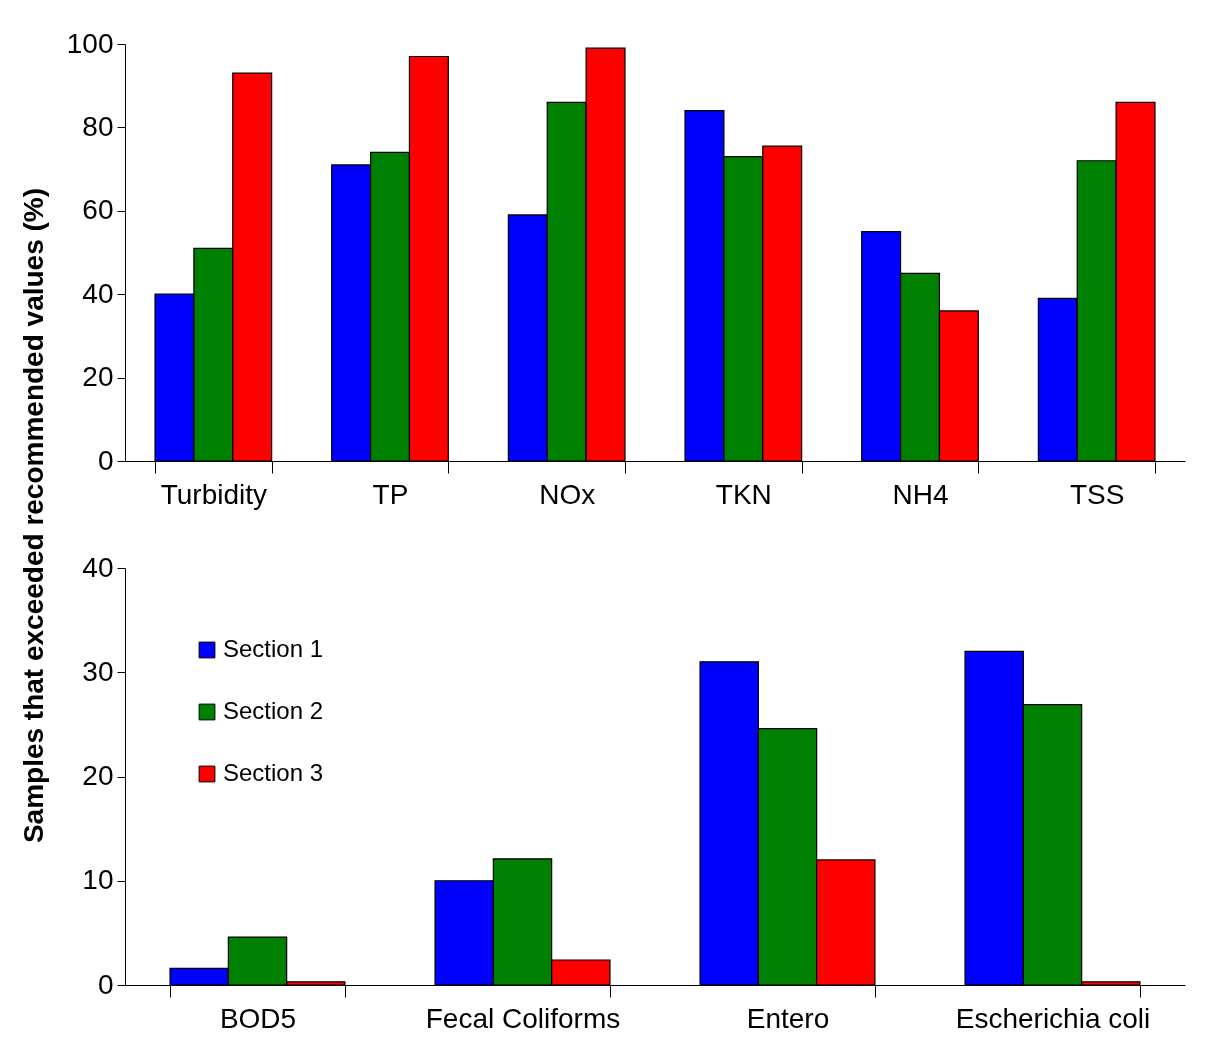  What do you see at coordinates (920, 494) in the screenshot?
I see `x-tick-label: NH4` at bounding box center [920, 494].